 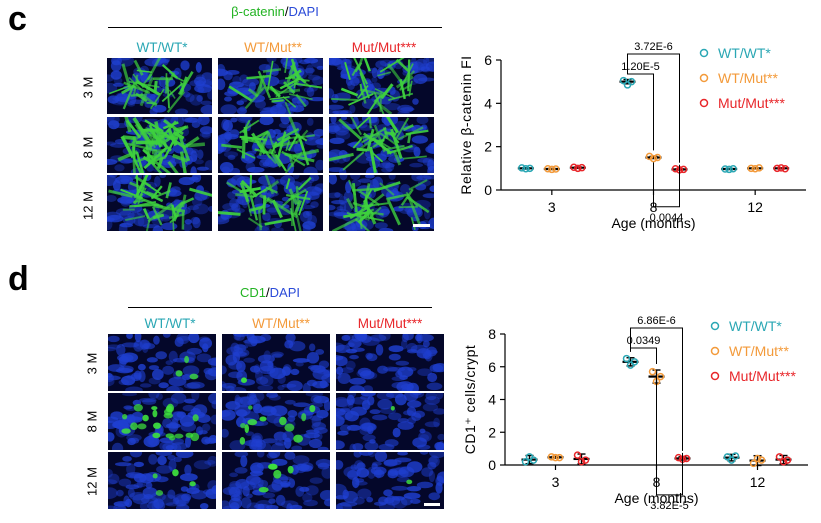 What do you see at coordinates (170, 323) in the screenshot?
I see `col-label-d-wtwt: WT/WT*` at bounding box center [170, 323].